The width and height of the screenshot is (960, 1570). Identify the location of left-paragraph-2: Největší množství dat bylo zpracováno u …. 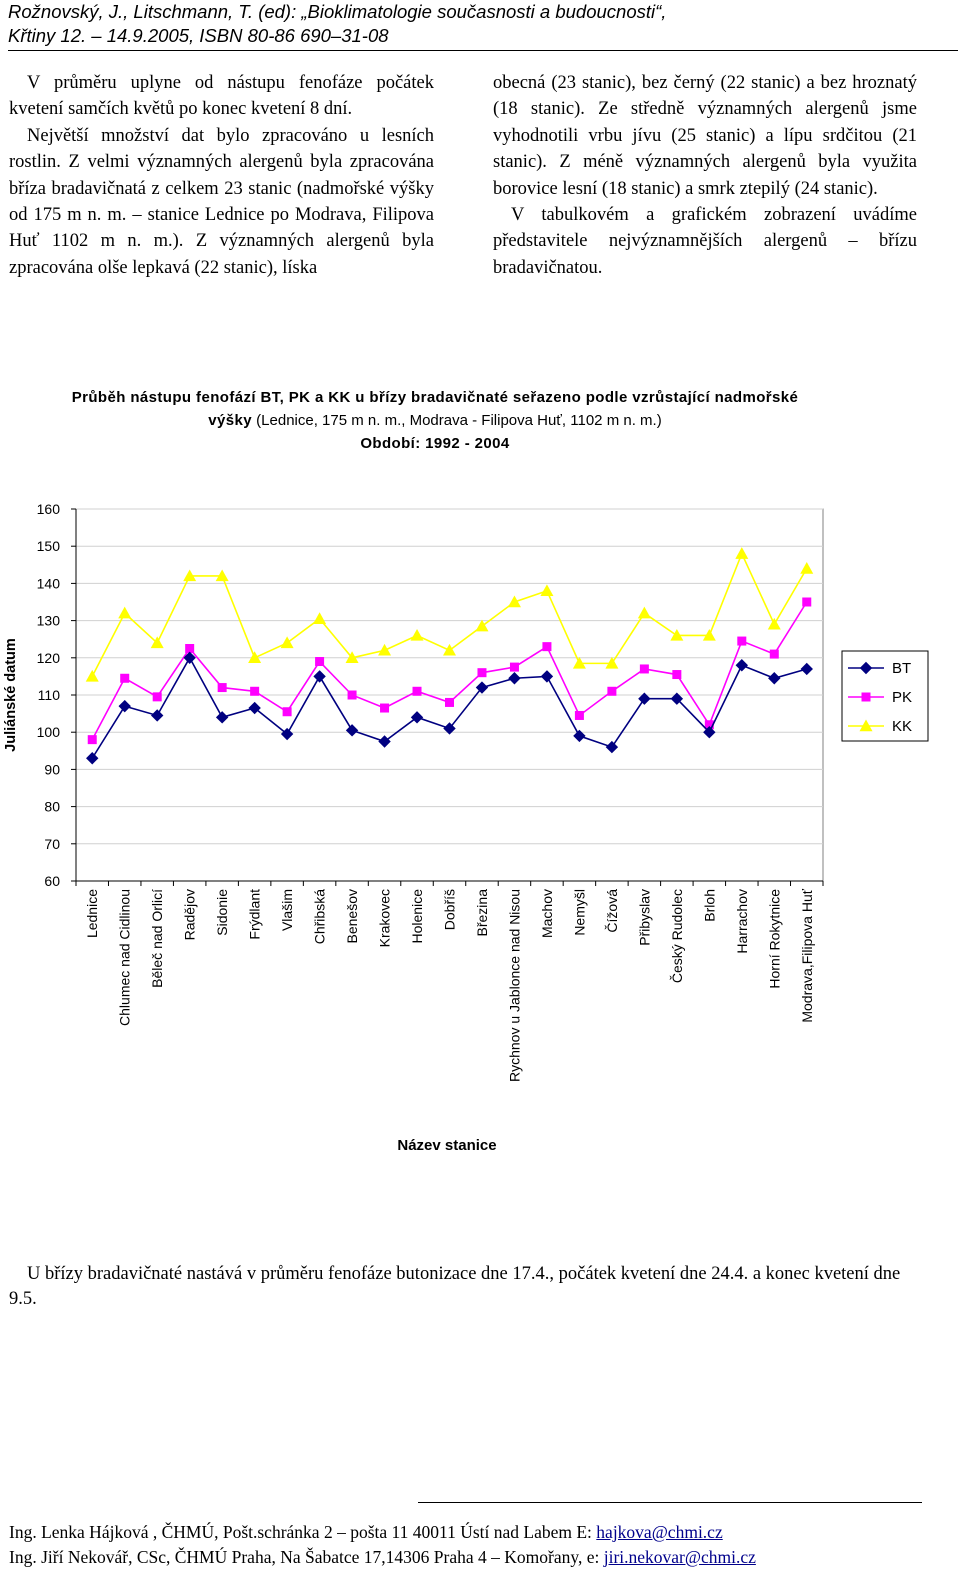
(221, 201).